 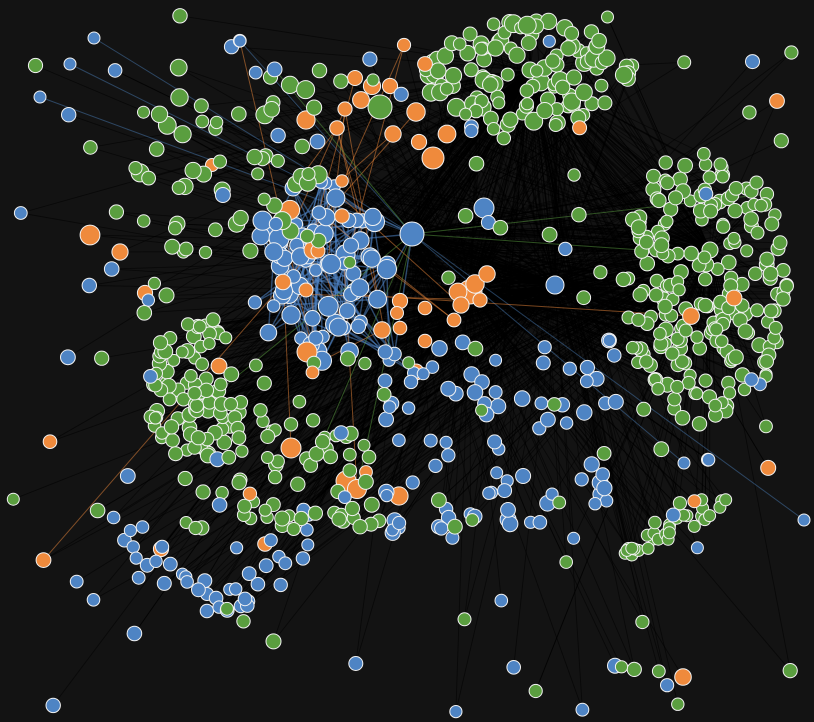 What do you see at coordinates (433, 158) in the screenshot?
I see `orange-large-node` at bounding box center [433, 158].